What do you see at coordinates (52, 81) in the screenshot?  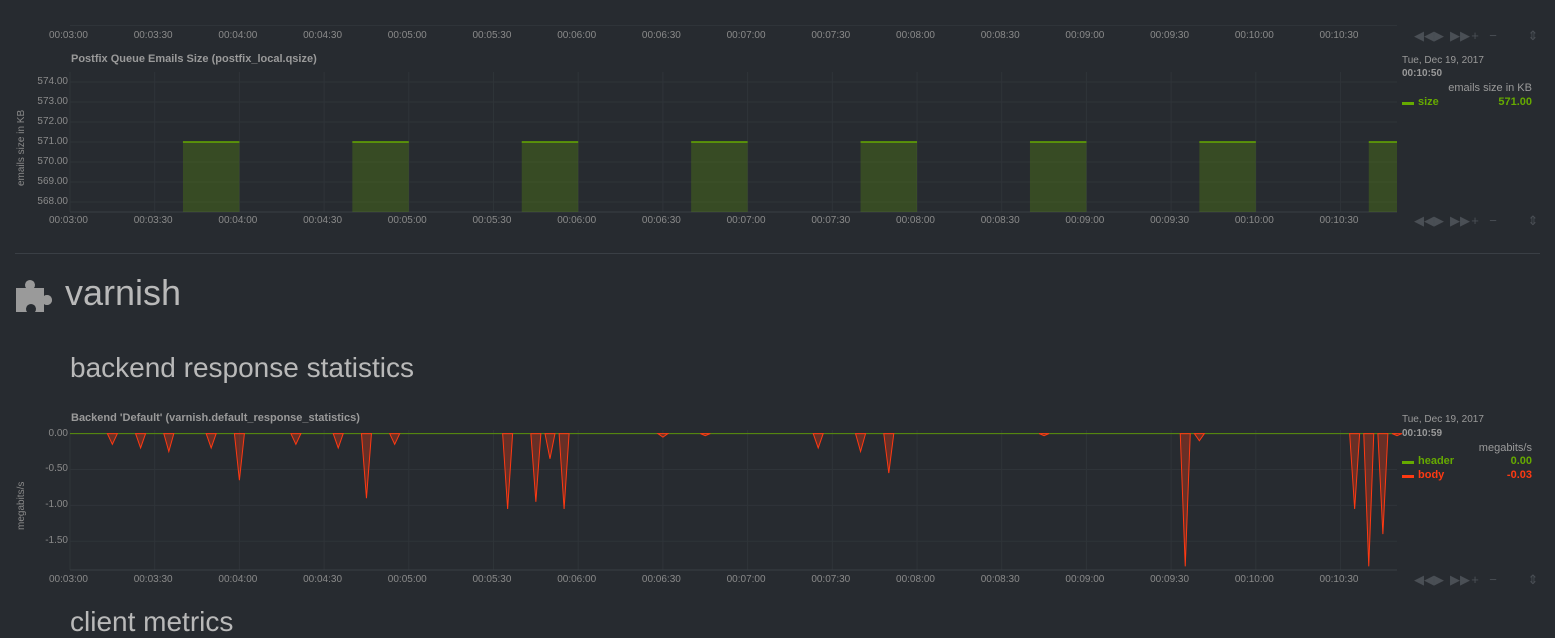 I see `y-tick-label: 574.00` at bounding box center [52, 81].